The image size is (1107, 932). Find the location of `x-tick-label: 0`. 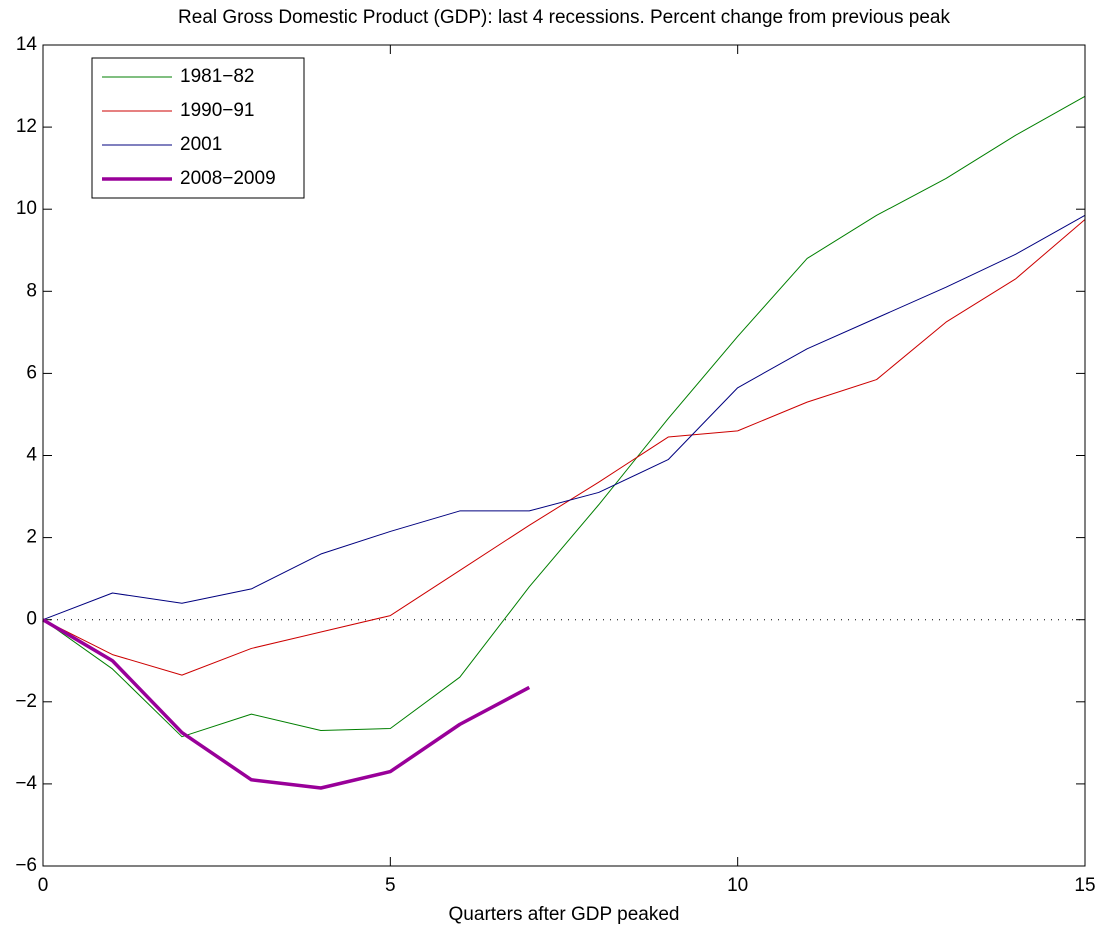

x-tick-label: 0 is located at coordinates (43, 885).